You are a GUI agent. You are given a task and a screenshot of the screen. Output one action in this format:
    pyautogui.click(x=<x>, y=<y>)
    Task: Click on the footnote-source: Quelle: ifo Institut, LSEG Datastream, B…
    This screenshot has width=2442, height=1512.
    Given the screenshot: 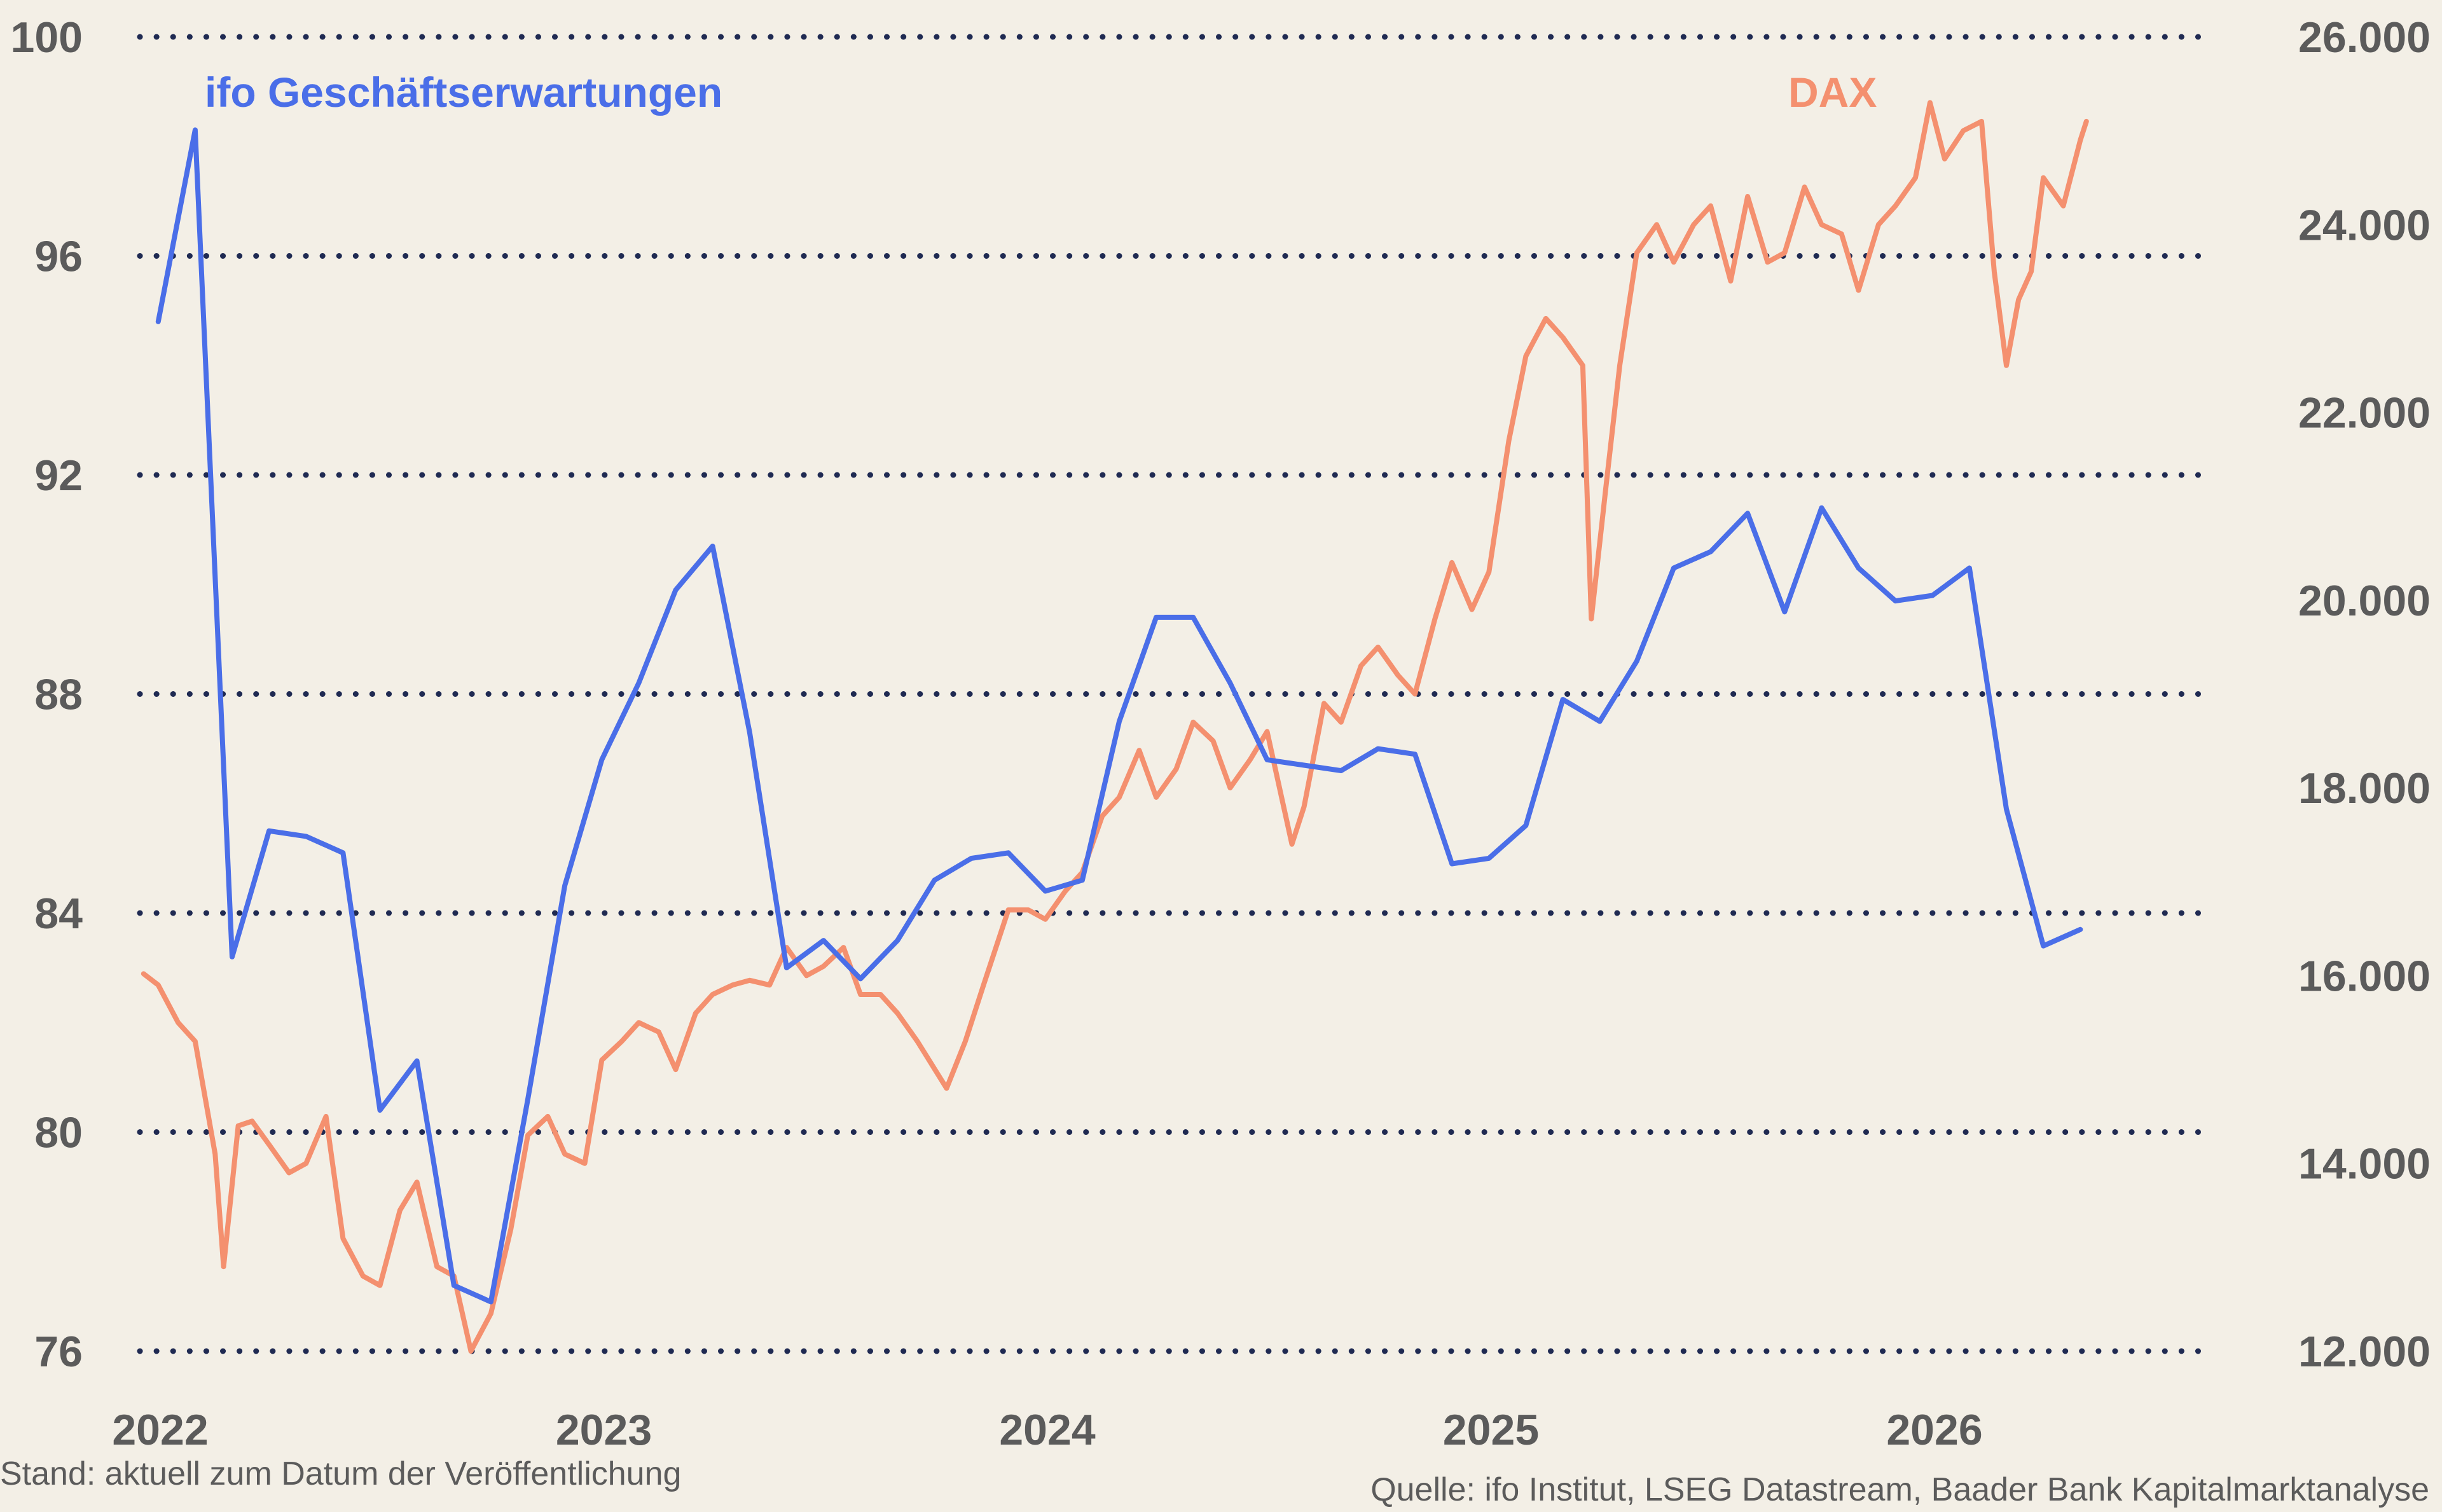 What is the action you would take?
    pyautogui.click(x=1900, y=1489)
    